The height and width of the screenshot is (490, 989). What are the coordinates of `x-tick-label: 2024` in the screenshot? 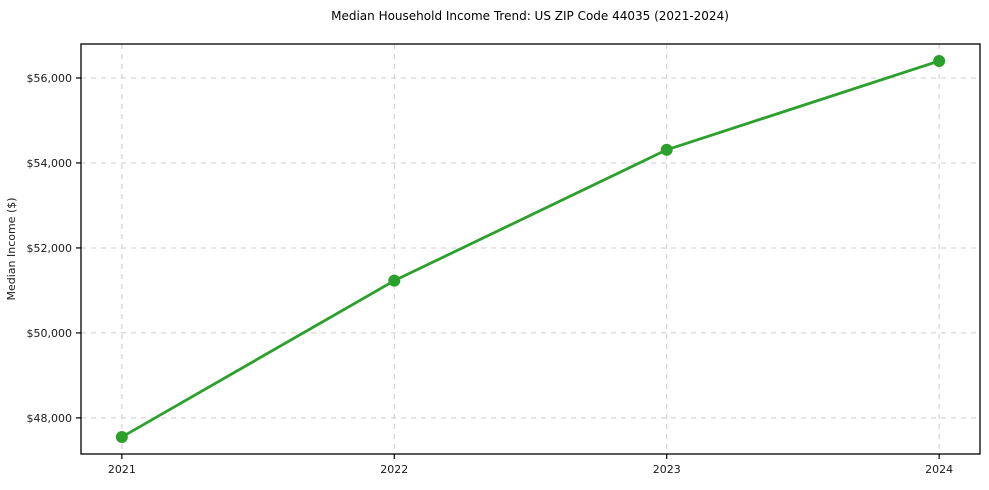 It's located at (939, 469).